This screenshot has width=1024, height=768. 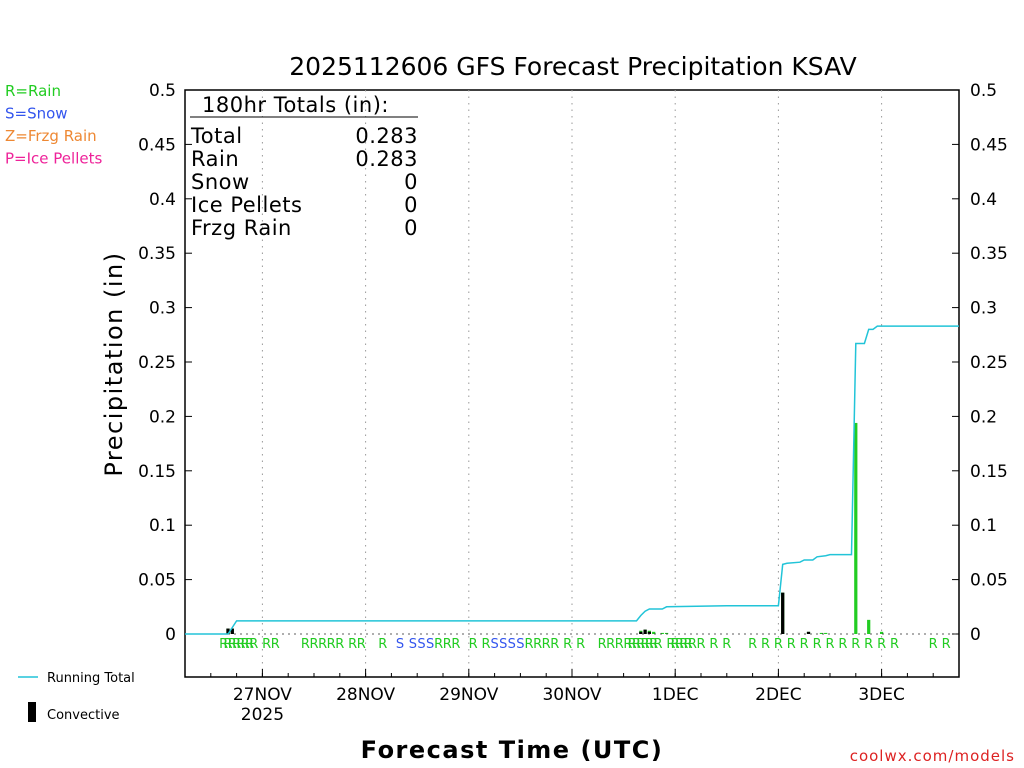 I want to click on y-tick-label-right: 0.4, so click(x=983, y=200).